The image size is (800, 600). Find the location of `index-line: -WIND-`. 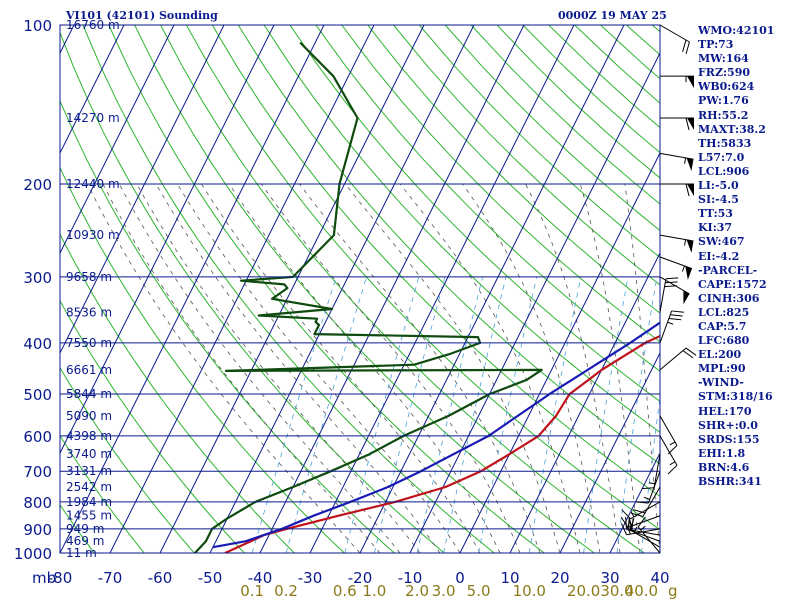

index-line: -WIND- is located at coordinates (721, 383).